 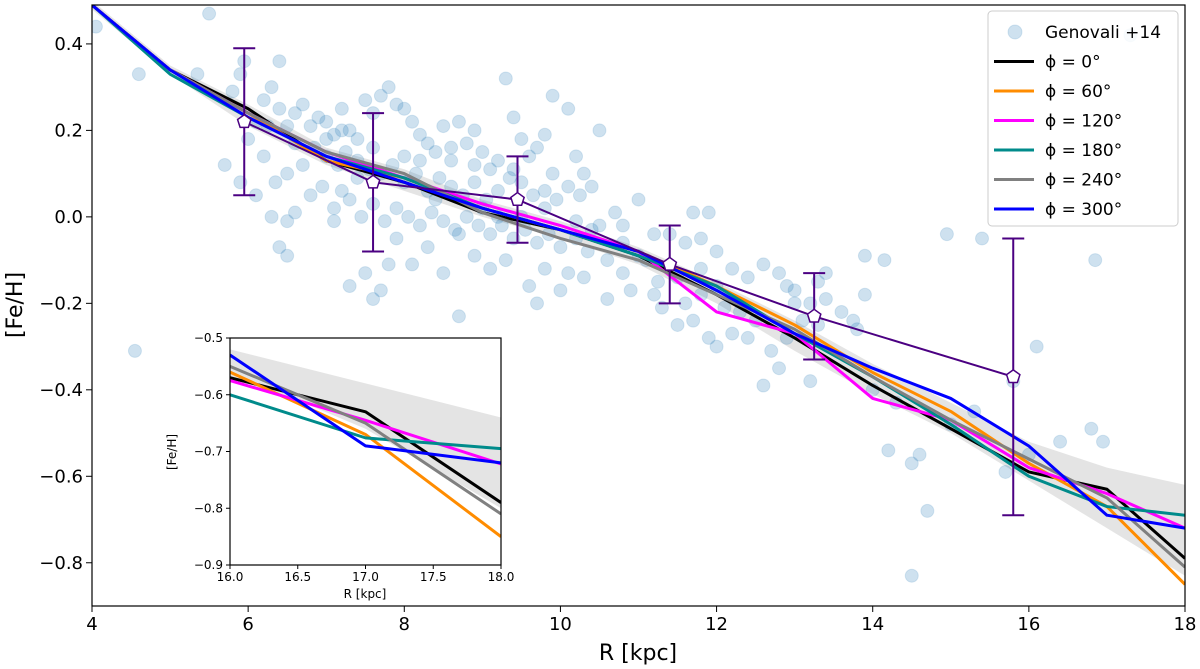 I want to click on main-y-tick-label: 0.2, so click(x=68, y=131).